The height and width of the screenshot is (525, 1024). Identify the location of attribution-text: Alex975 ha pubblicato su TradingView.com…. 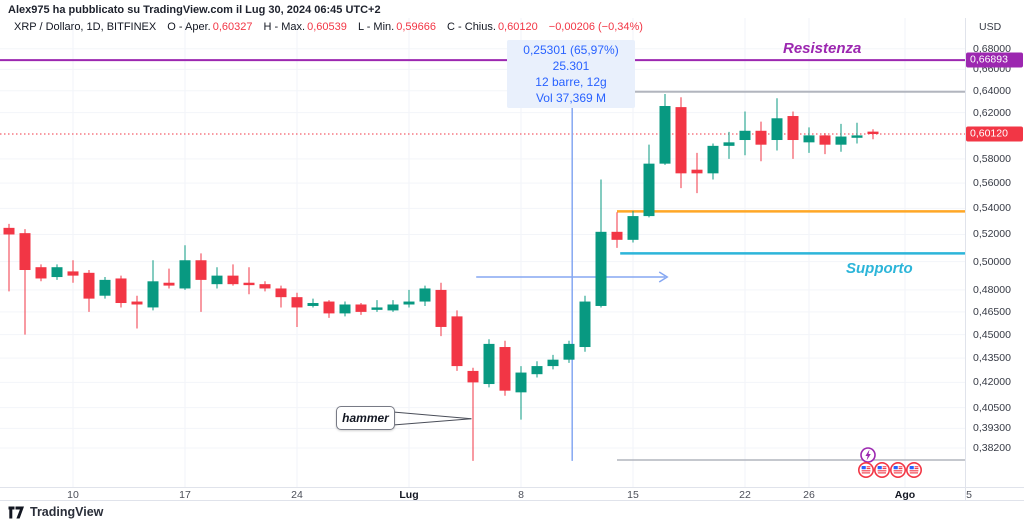
(194, 10).